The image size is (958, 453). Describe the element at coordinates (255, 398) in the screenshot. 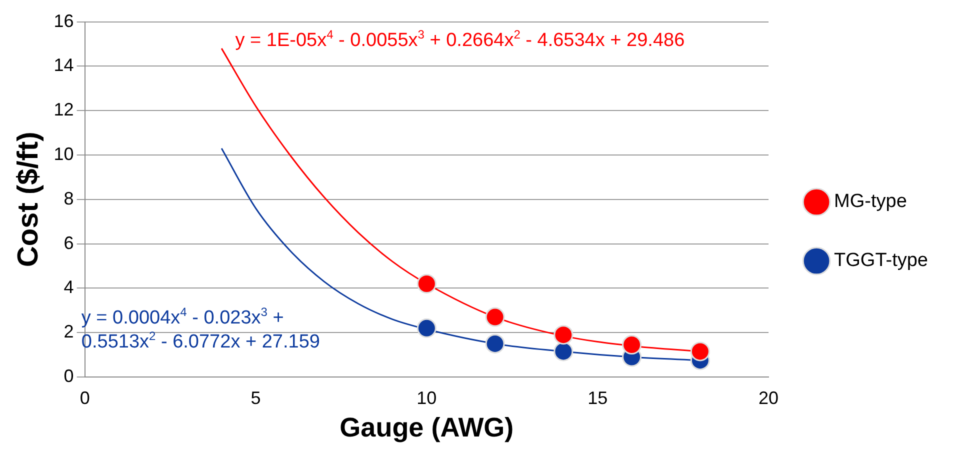

I see `x-tick-label: 5` at that location.